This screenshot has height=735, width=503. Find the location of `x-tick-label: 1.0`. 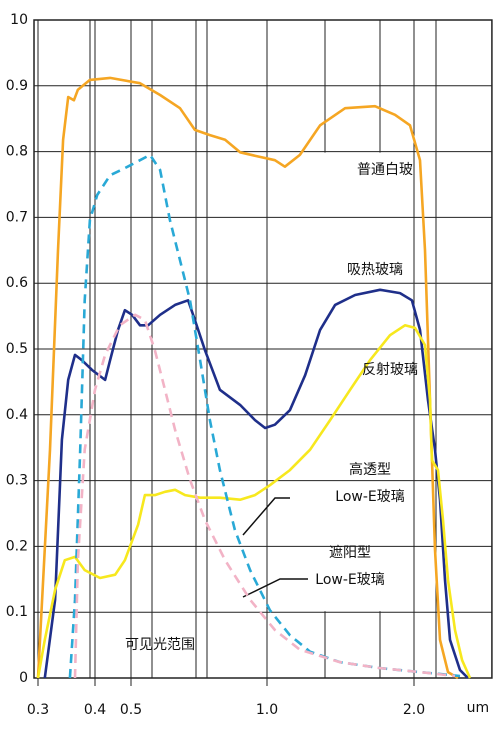

x-tick-label: 1.0 is located at coordinates (267, 710).